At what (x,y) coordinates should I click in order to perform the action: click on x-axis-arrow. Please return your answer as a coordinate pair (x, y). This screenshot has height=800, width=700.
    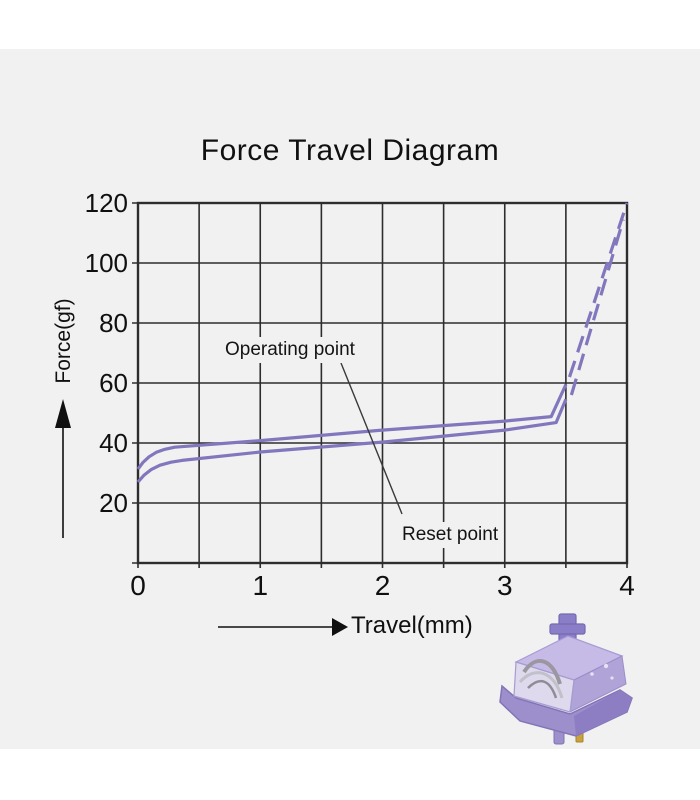
    Looking at the image, I should click on (283, 627).